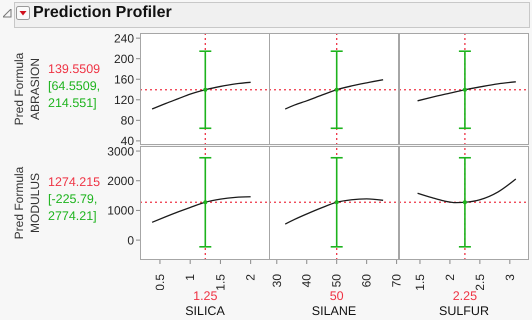 Image resolution: width=532 pixels, height=320 pixels. I want to click on x-axis-title: SULFUR, so click(464, 311).